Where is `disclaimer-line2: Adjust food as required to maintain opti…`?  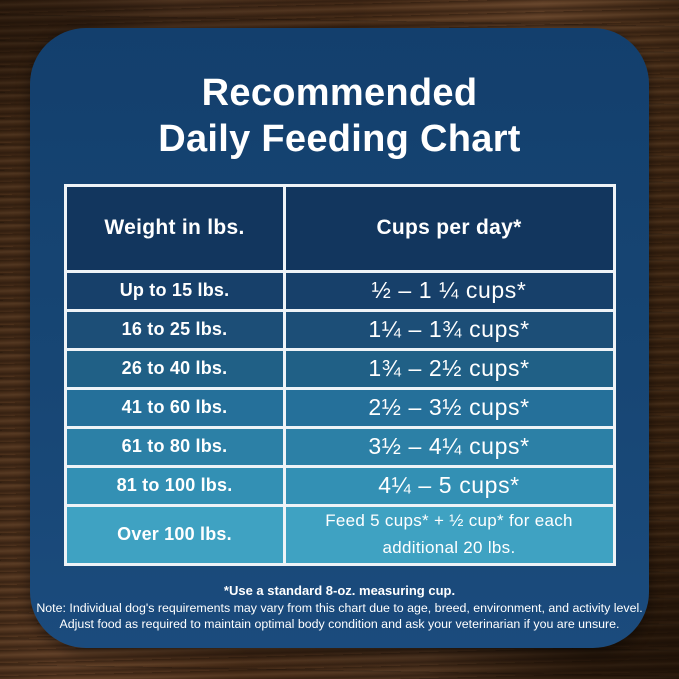
disclaimer-line2: Adjust food as required to maintain opti… is located at coordinates (339, 623).